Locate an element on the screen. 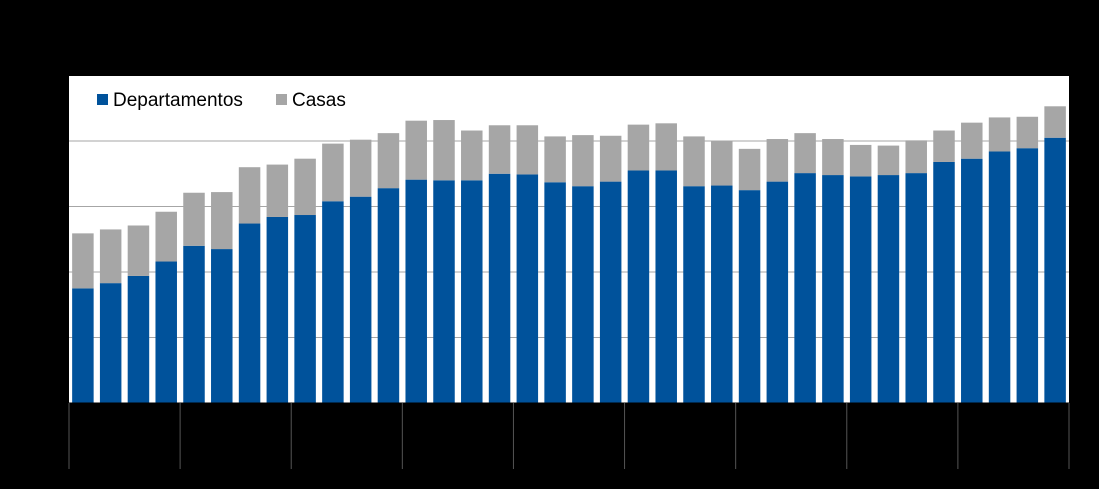 The height and width of the screenshot is (489, 1099). legend-swatch-casas is located at coordinates (281, 99).